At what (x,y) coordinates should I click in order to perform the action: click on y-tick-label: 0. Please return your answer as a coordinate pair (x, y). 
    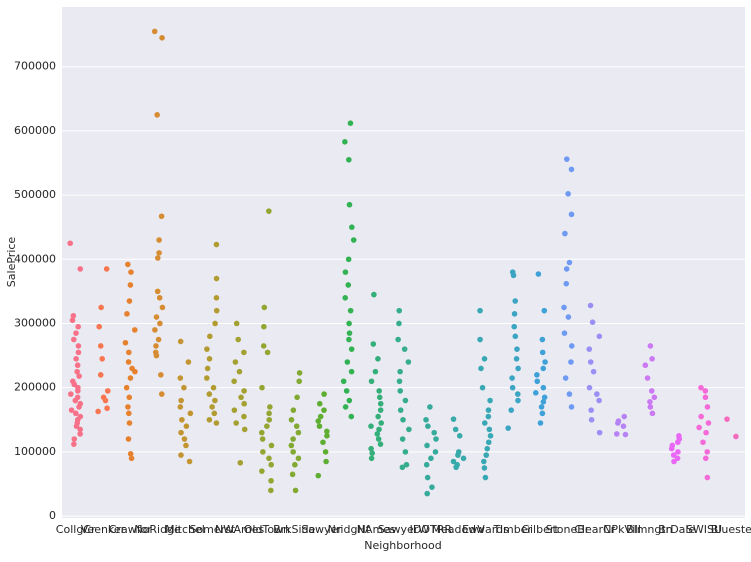
    Looking at the image, I should click on (52, 515).